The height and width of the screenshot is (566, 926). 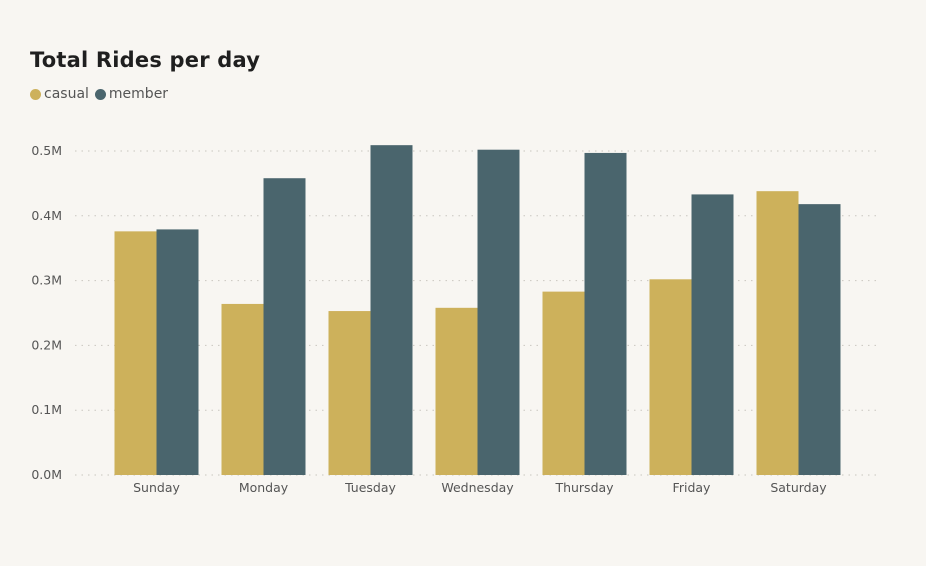 I want to click on legend-item-casual: casual, so click(x=59, y=94).